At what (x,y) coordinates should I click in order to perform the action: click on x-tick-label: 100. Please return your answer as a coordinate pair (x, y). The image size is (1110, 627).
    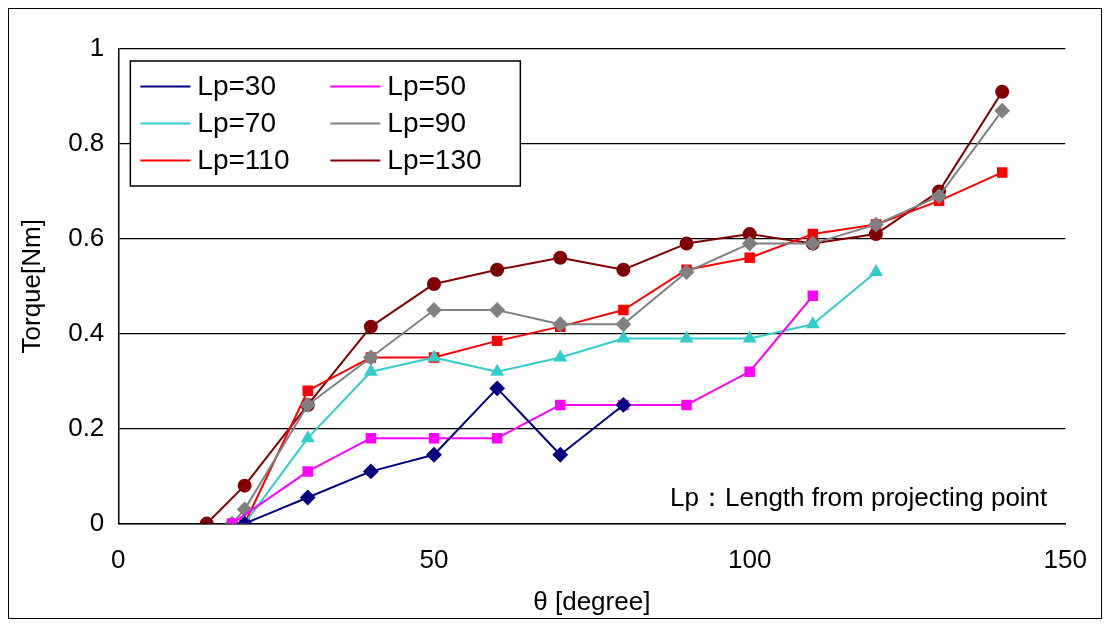
    Looking at the image, I should click on (749, 559).